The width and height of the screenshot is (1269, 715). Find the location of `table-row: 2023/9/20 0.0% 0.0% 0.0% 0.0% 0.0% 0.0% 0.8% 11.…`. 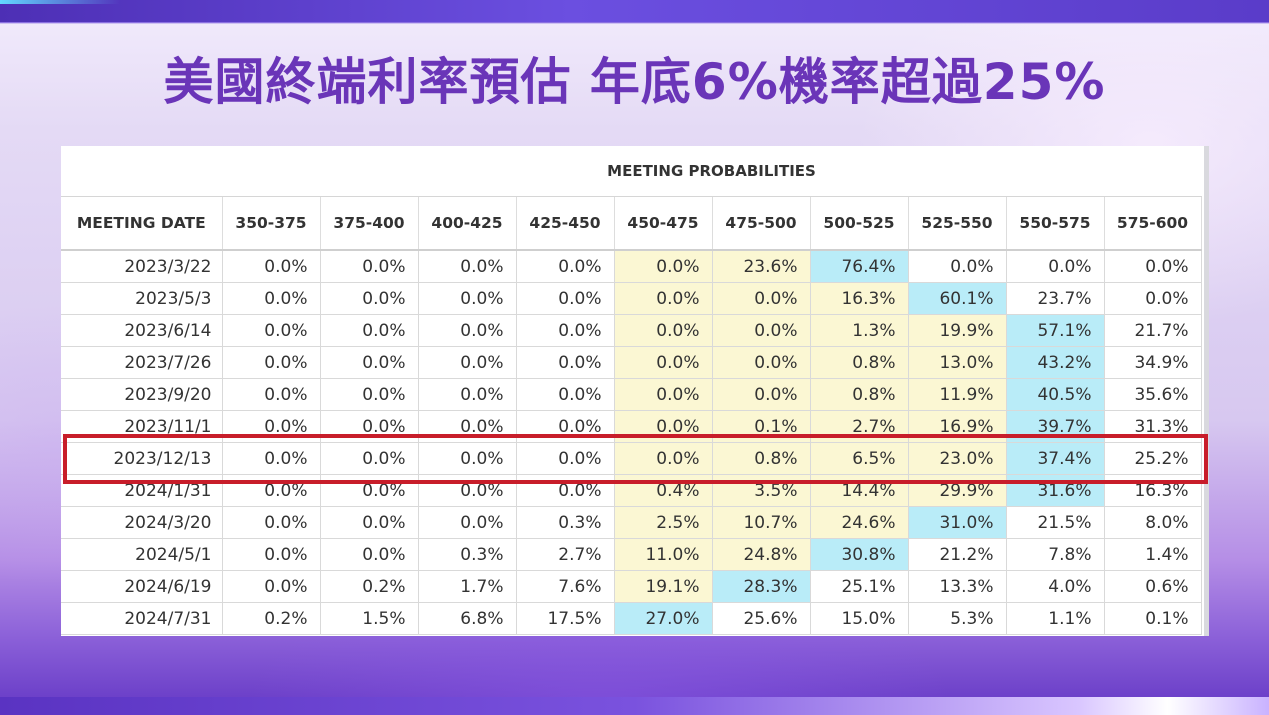

table-row: 2023/9/20 0.0% 0.0% 0.0% 0.0% 0.0% 0.0% 0.8% 11.… is located at coordinates (631, 394).